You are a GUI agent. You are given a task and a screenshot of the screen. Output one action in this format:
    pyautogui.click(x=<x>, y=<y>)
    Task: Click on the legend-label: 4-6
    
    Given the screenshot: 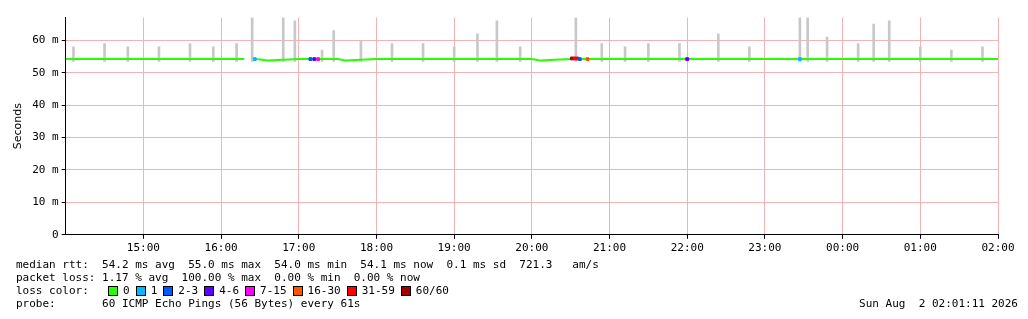 What is the action you would take?
    pyautogui.click(x=229, y=290)
    